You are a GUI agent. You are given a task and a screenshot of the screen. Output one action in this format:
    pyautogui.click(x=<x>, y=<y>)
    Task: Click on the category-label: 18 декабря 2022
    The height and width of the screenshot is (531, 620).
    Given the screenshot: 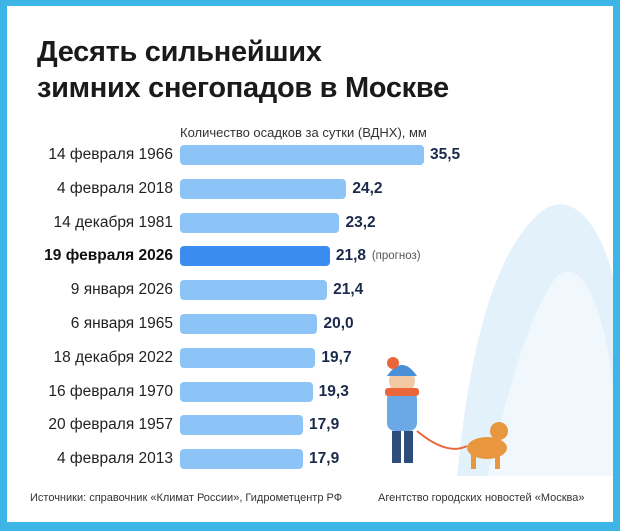 What is the action you would take?
    pyautogui.click(x=113, y=357)
    